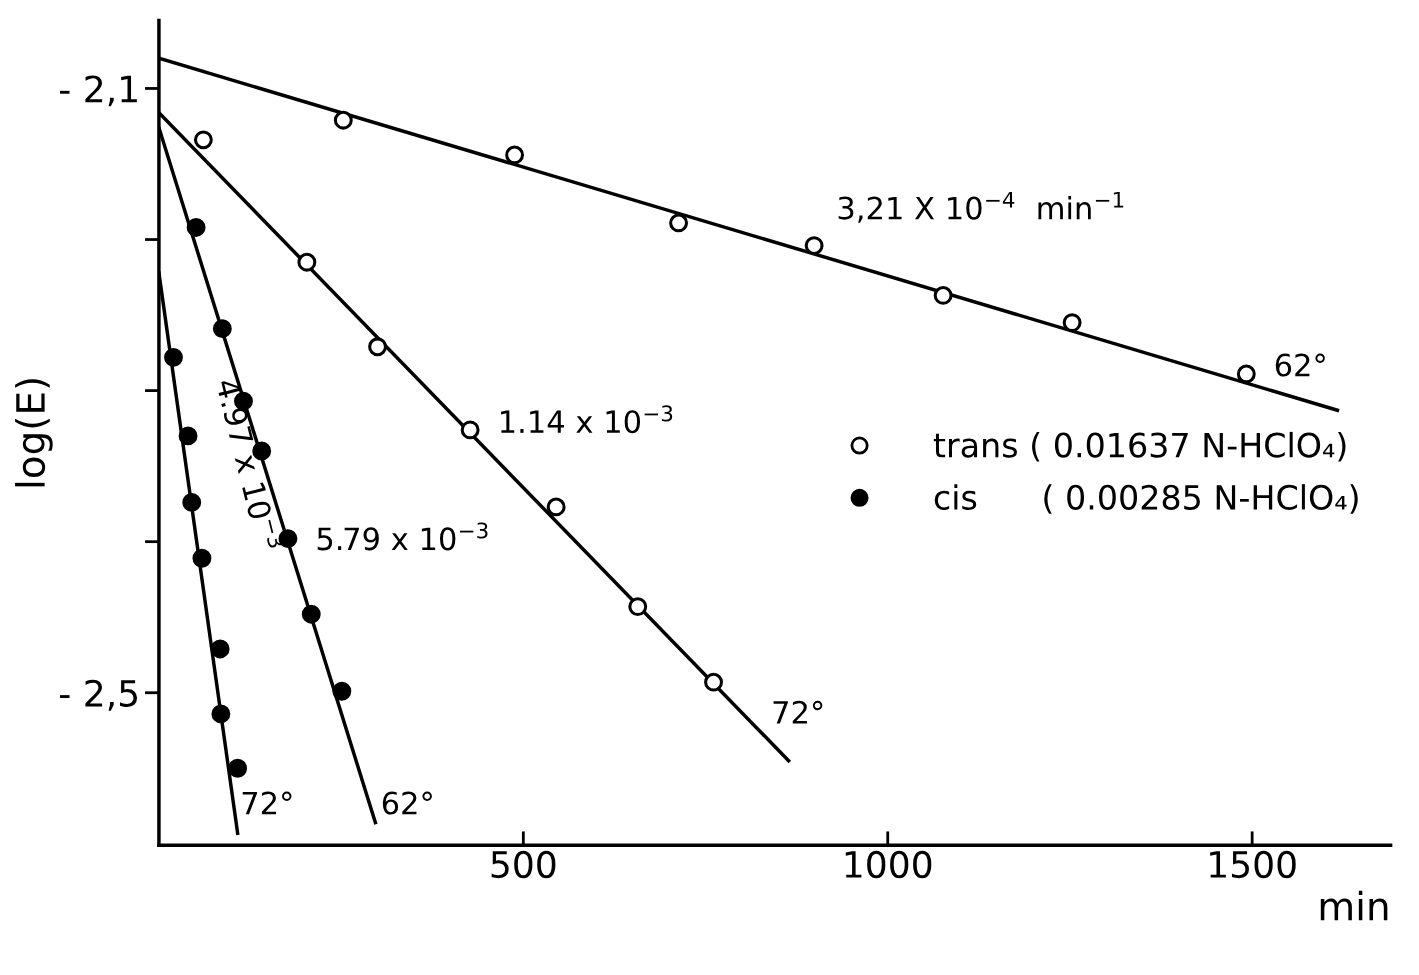 This screenshot has height=975, width=1419. Describe the element at coordinates (402, 536) in the screenshot. I see `annotation: 5.79 x 10$^{−3}$` at that location.